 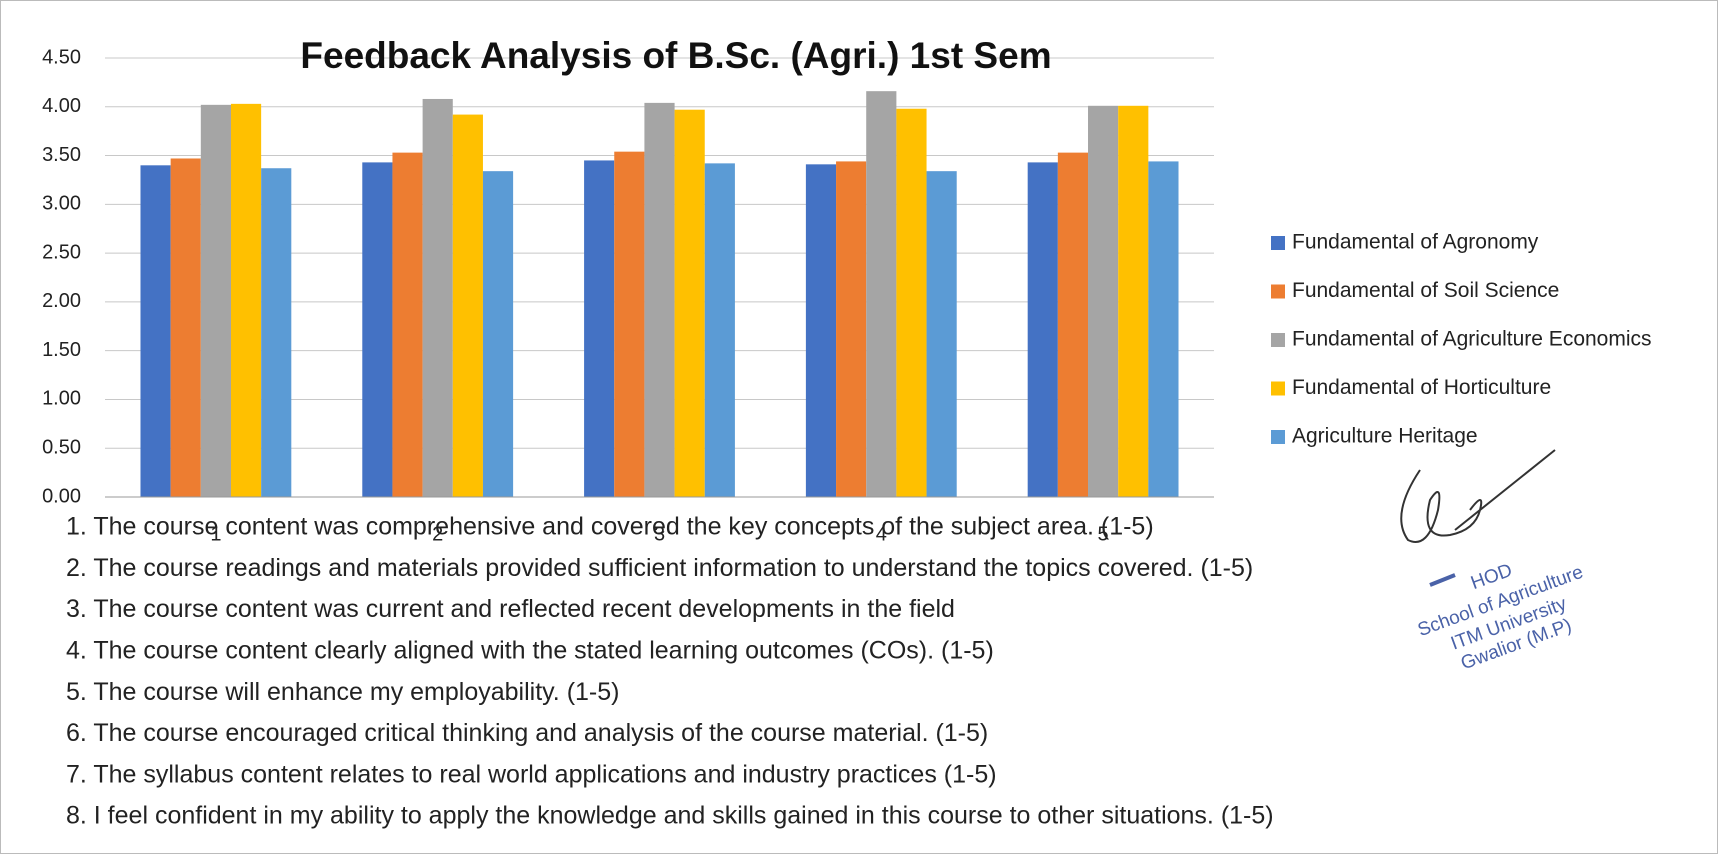 I want to click on y-tick-label: 0.00, so click(x=61, y=496).